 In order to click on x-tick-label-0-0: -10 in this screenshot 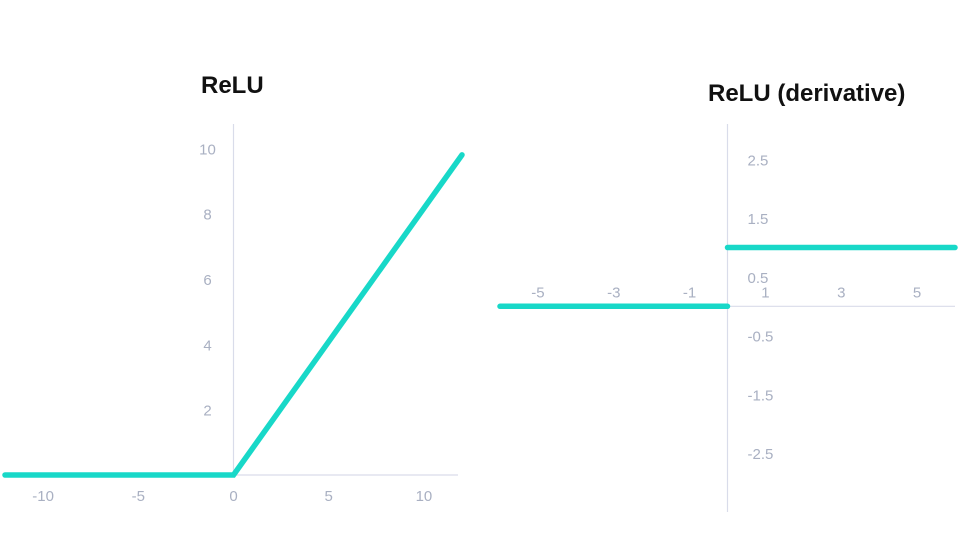, I will do `click(43, 496)`.